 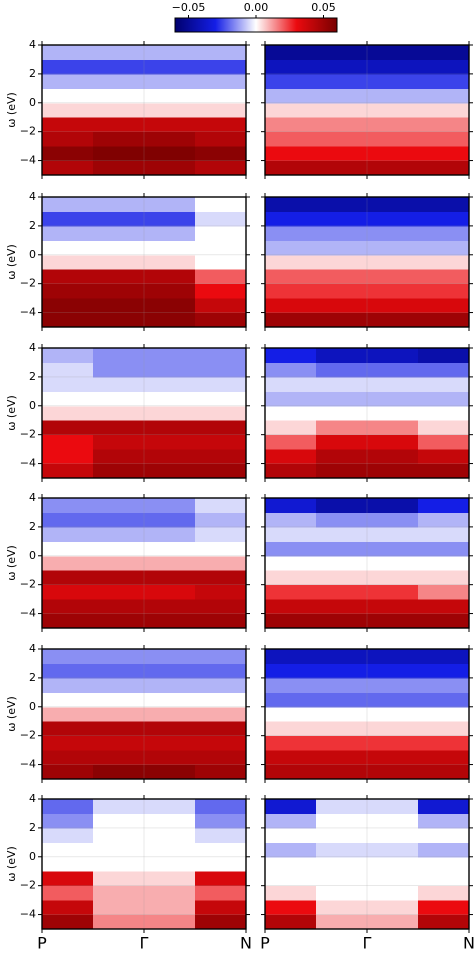 I want to click on y-tick-label: −4, so click(x=28, y=914).